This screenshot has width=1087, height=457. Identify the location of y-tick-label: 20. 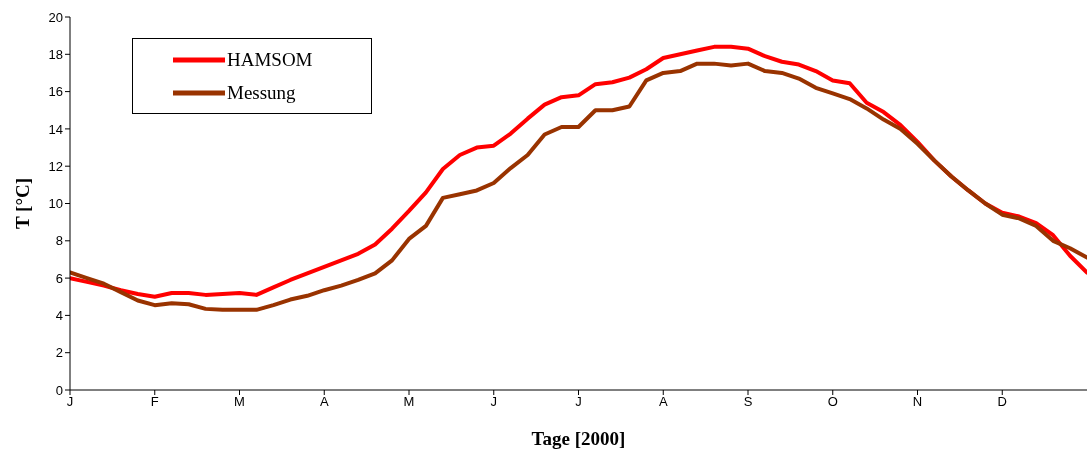
(55, 17).